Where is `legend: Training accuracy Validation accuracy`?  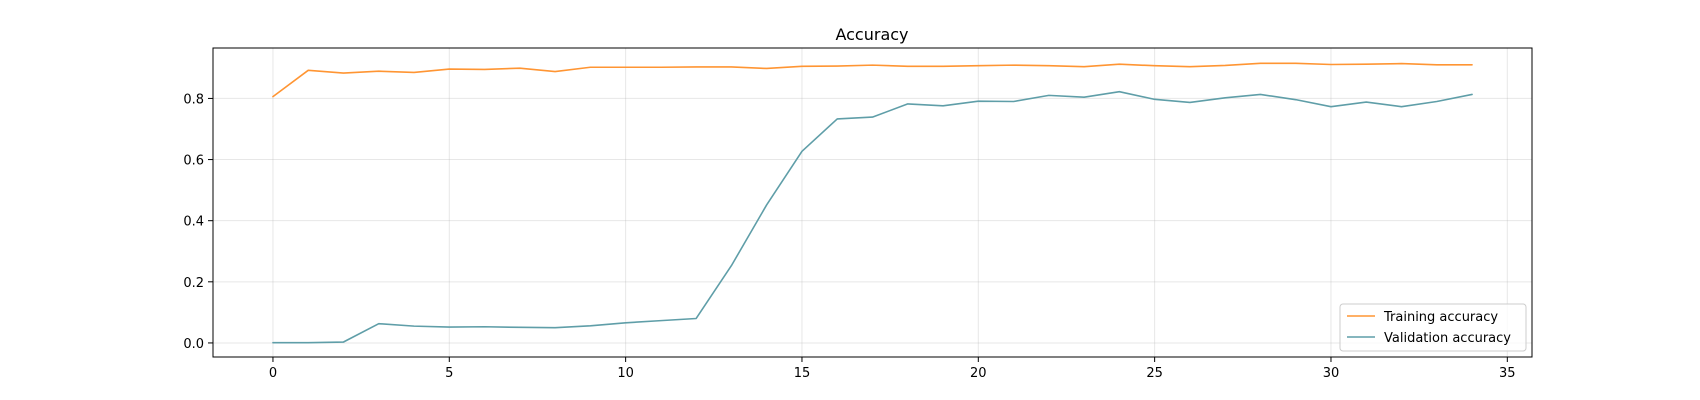
legend: Training accuracy Validation accuracy is located at coordinates (1433, 327).